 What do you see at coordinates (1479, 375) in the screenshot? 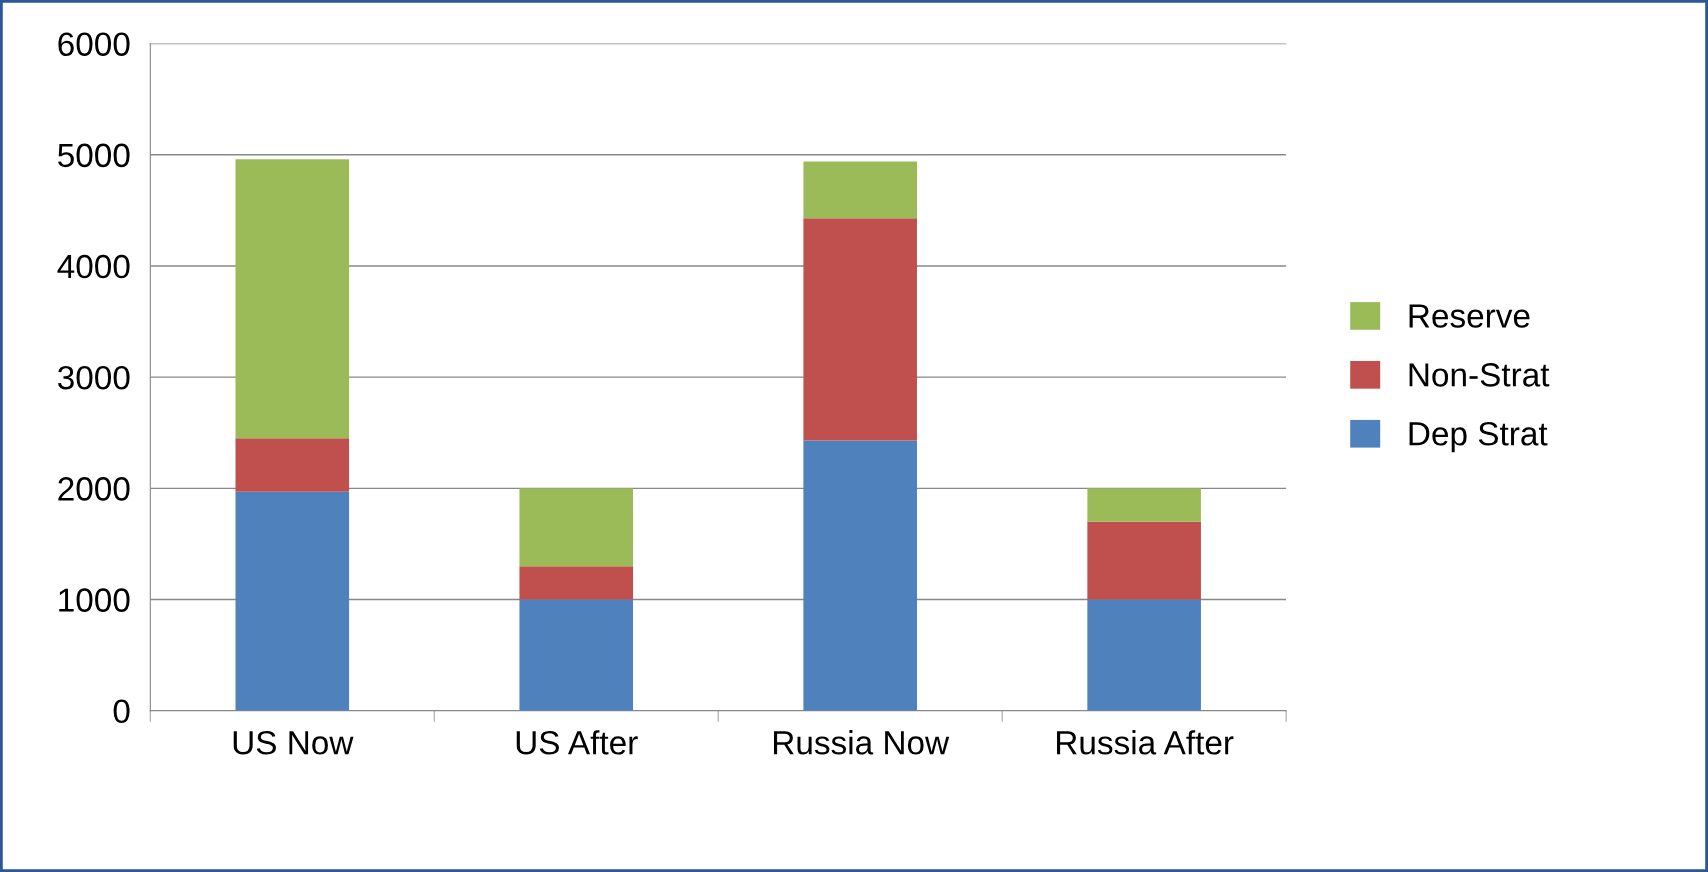
I see `legend-label: Non-Strat` at bounding box center [1479, 375].